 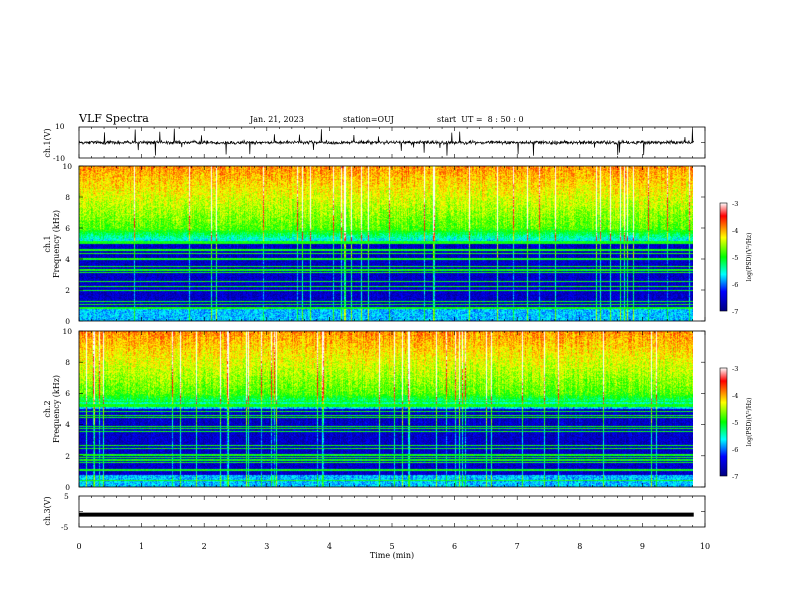 I want to click on ch1-colorbar-ticks: -3 -4 -5 -6 -7, so click(x=735, y=258).